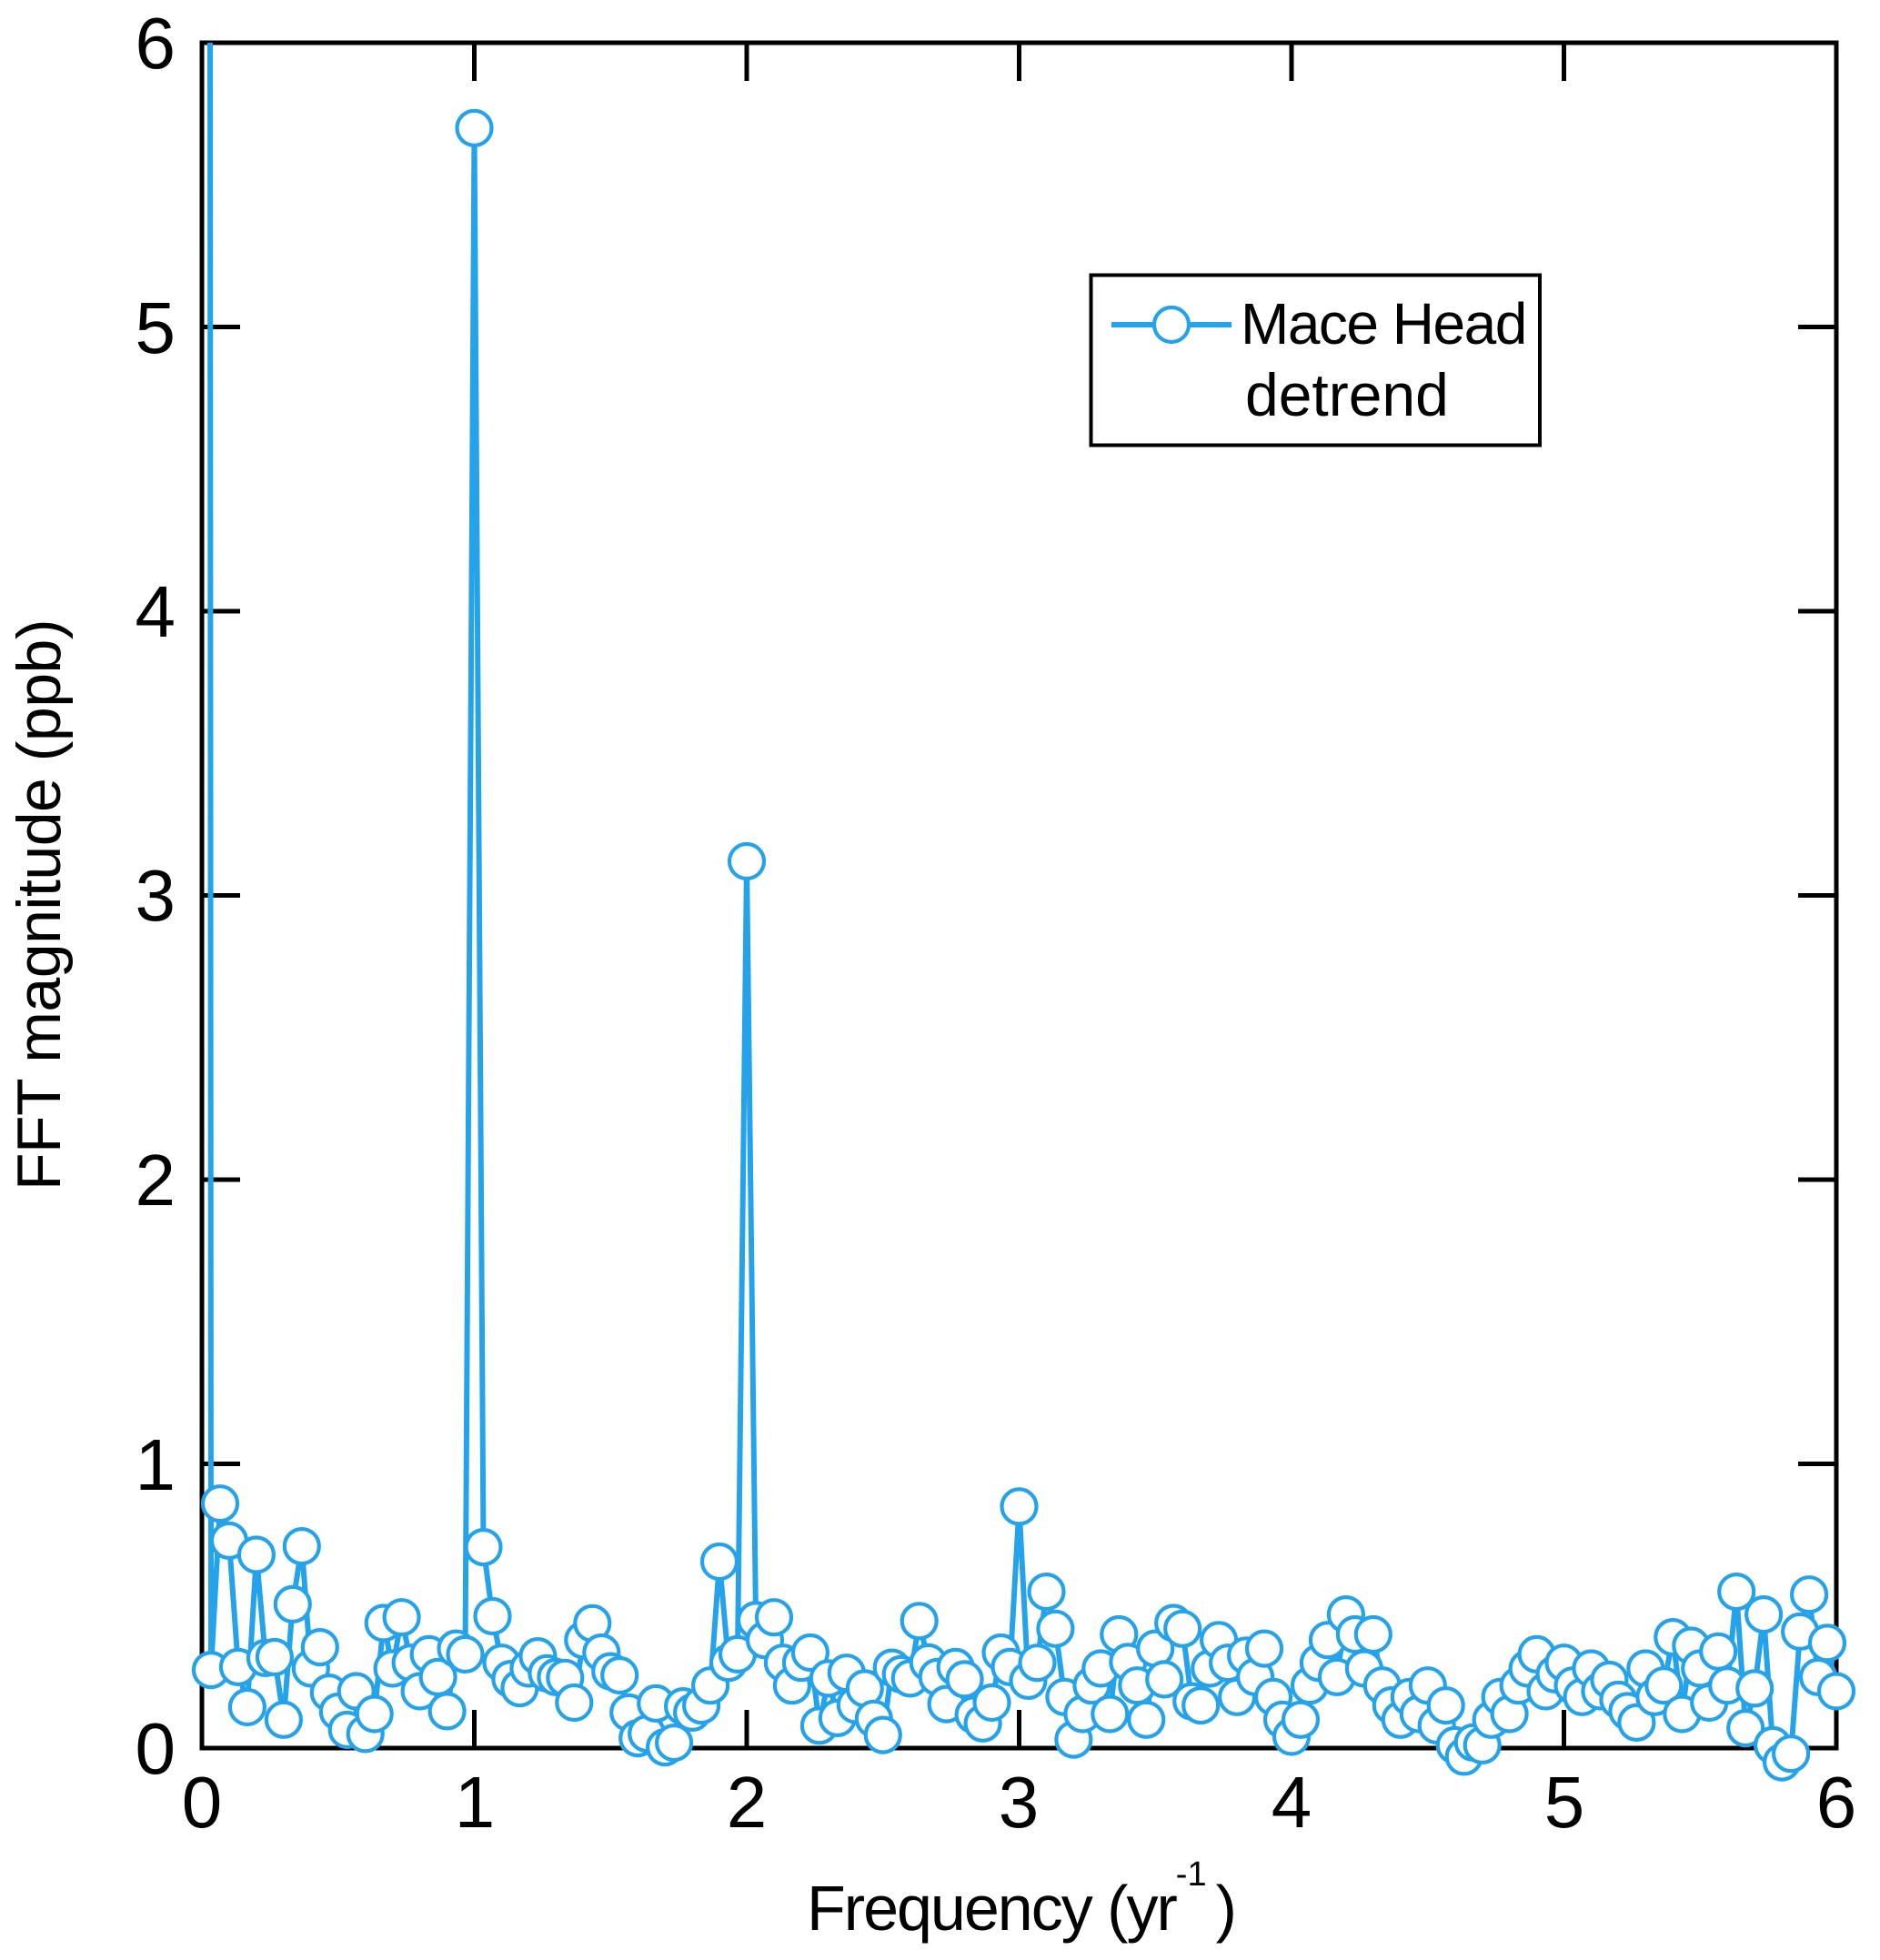  Describe the element at coordinates (1383, 324) in the screenshot. I see `svg-text: Mace Head` at that location.